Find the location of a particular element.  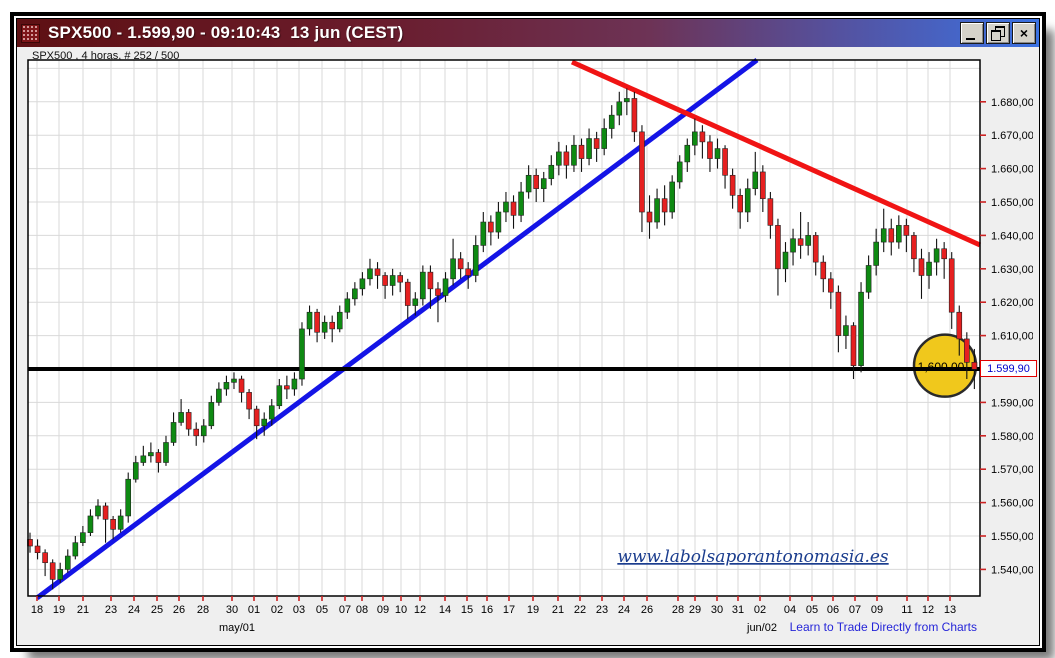

promo-link: Learn to Trade Directly from Charts is located at coordinates (883, 627).